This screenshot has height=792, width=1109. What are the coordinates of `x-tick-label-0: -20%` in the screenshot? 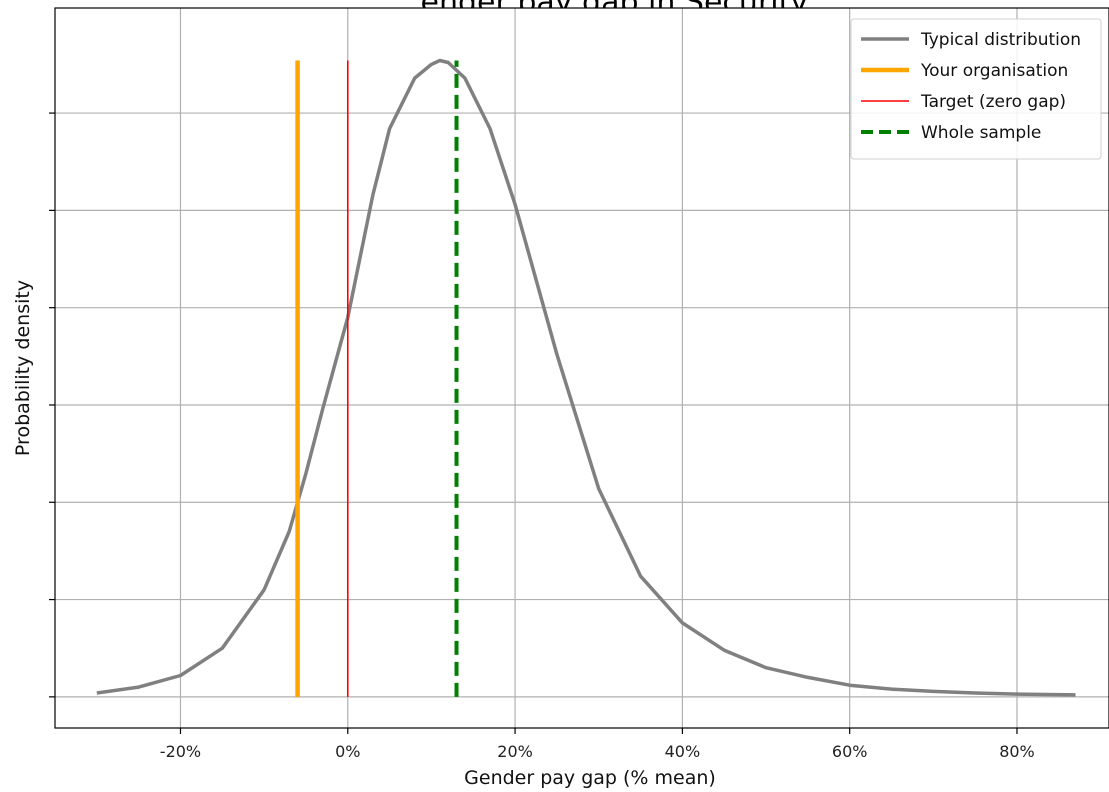 It's located at (180, 751).